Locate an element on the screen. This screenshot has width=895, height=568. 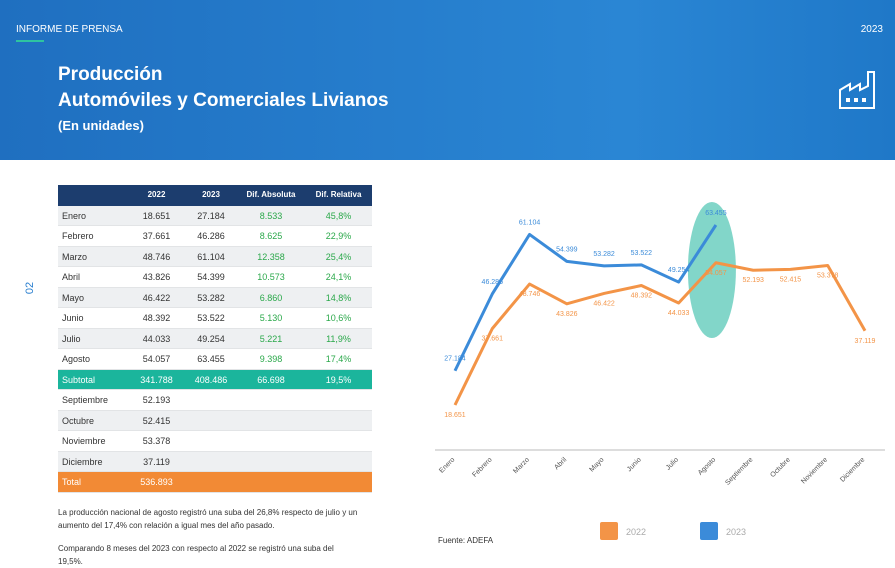
table-cell: 6.860 is located at coordinates (271, 297).